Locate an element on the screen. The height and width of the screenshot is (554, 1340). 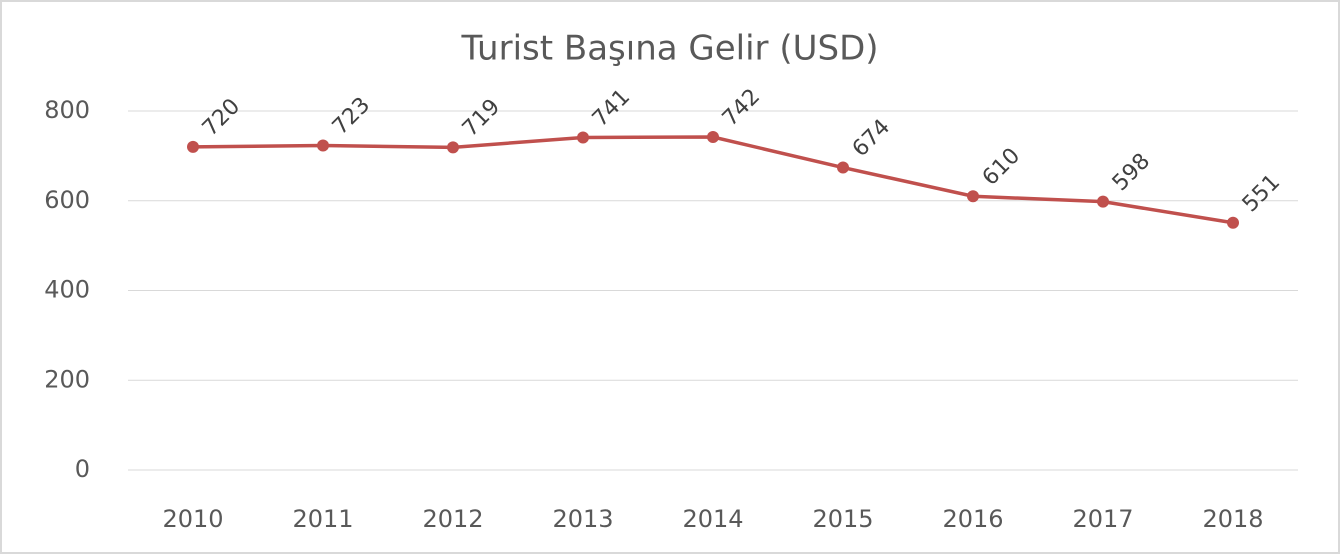
x-tick-label: 2014 is located at coordinates (712, 519).